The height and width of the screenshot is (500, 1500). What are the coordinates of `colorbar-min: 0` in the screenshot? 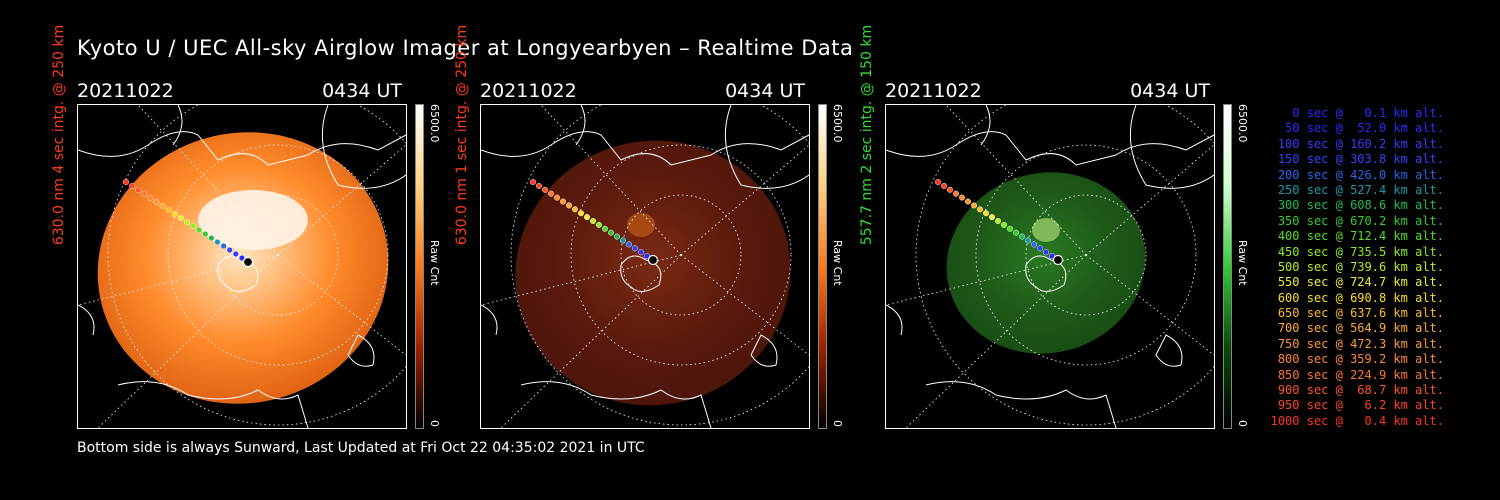 It's located at (1242, 423).